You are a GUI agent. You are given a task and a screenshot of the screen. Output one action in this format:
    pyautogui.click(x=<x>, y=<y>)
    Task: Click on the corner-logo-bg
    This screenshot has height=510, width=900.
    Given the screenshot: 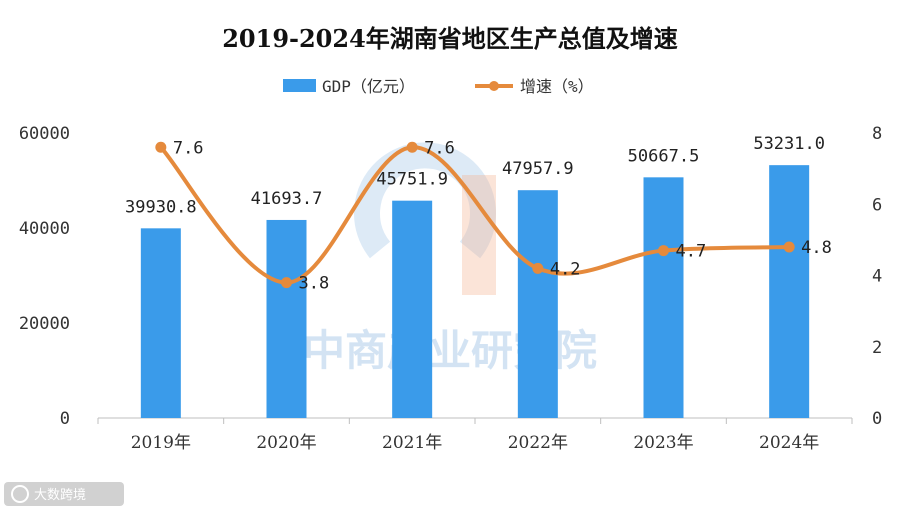 What is the action you would take?
    pyautogui.click(x=64, y=494)
    